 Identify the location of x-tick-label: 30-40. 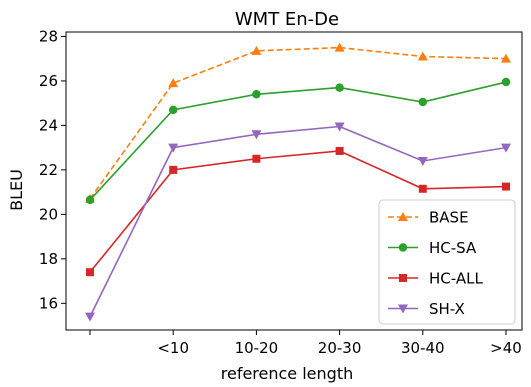
(423, 348).